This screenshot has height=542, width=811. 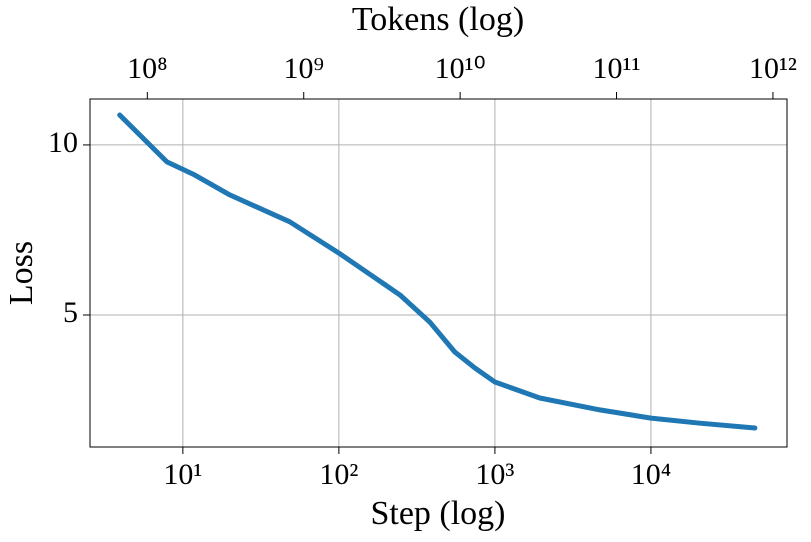 I want to click on x2-tick-label: 10¹⁰, so click(x=460, y=68).